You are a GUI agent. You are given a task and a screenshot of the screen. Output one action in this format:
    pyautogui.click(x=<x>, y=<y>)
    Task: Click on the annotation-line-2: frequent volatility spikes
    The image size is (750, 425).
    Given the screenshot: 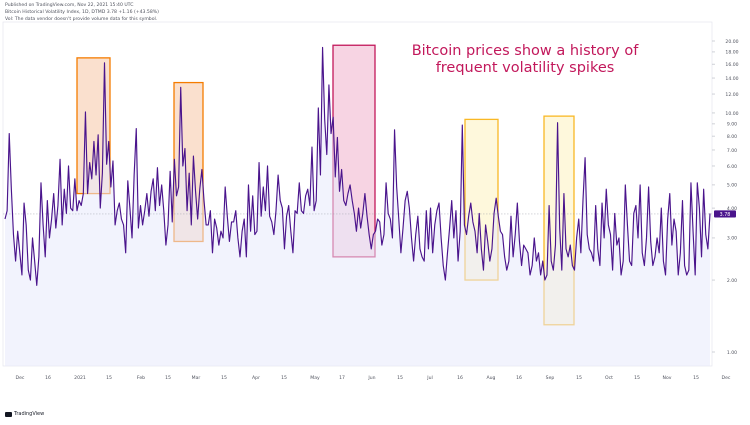 What is the action you would take?
    pyautogui.click(x=525, y=68)
    